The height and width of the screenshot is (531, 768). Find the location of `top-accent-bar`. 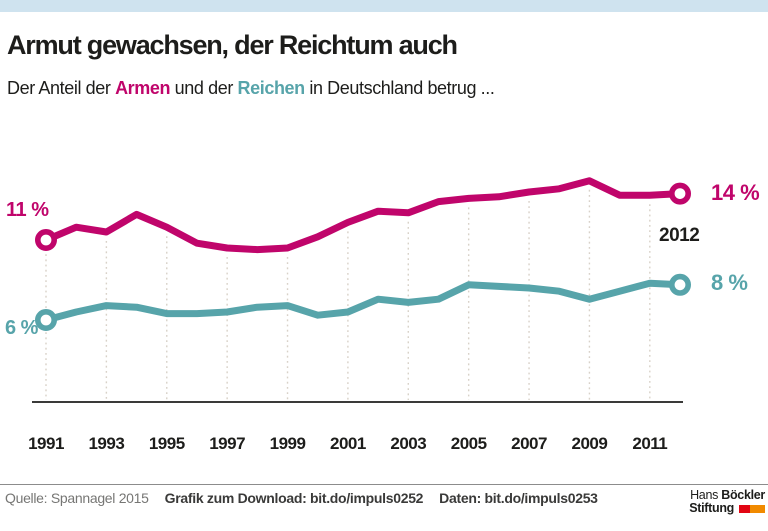

top-accent-bar is located at coordinates (384, 6).